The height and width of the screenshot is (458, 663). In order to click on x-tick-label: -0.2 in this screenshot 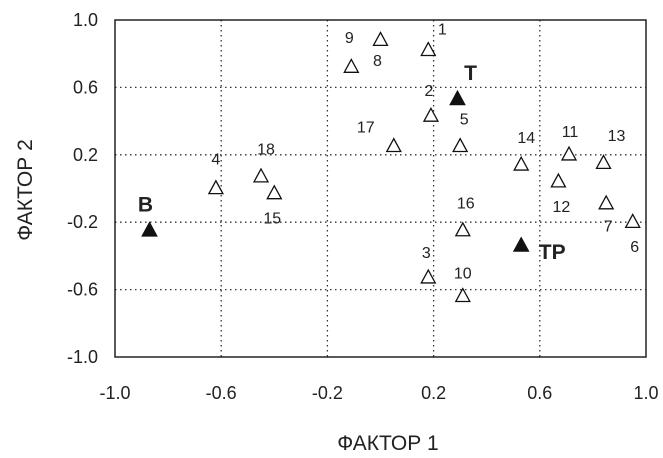, I will do `click(327, 393)`.